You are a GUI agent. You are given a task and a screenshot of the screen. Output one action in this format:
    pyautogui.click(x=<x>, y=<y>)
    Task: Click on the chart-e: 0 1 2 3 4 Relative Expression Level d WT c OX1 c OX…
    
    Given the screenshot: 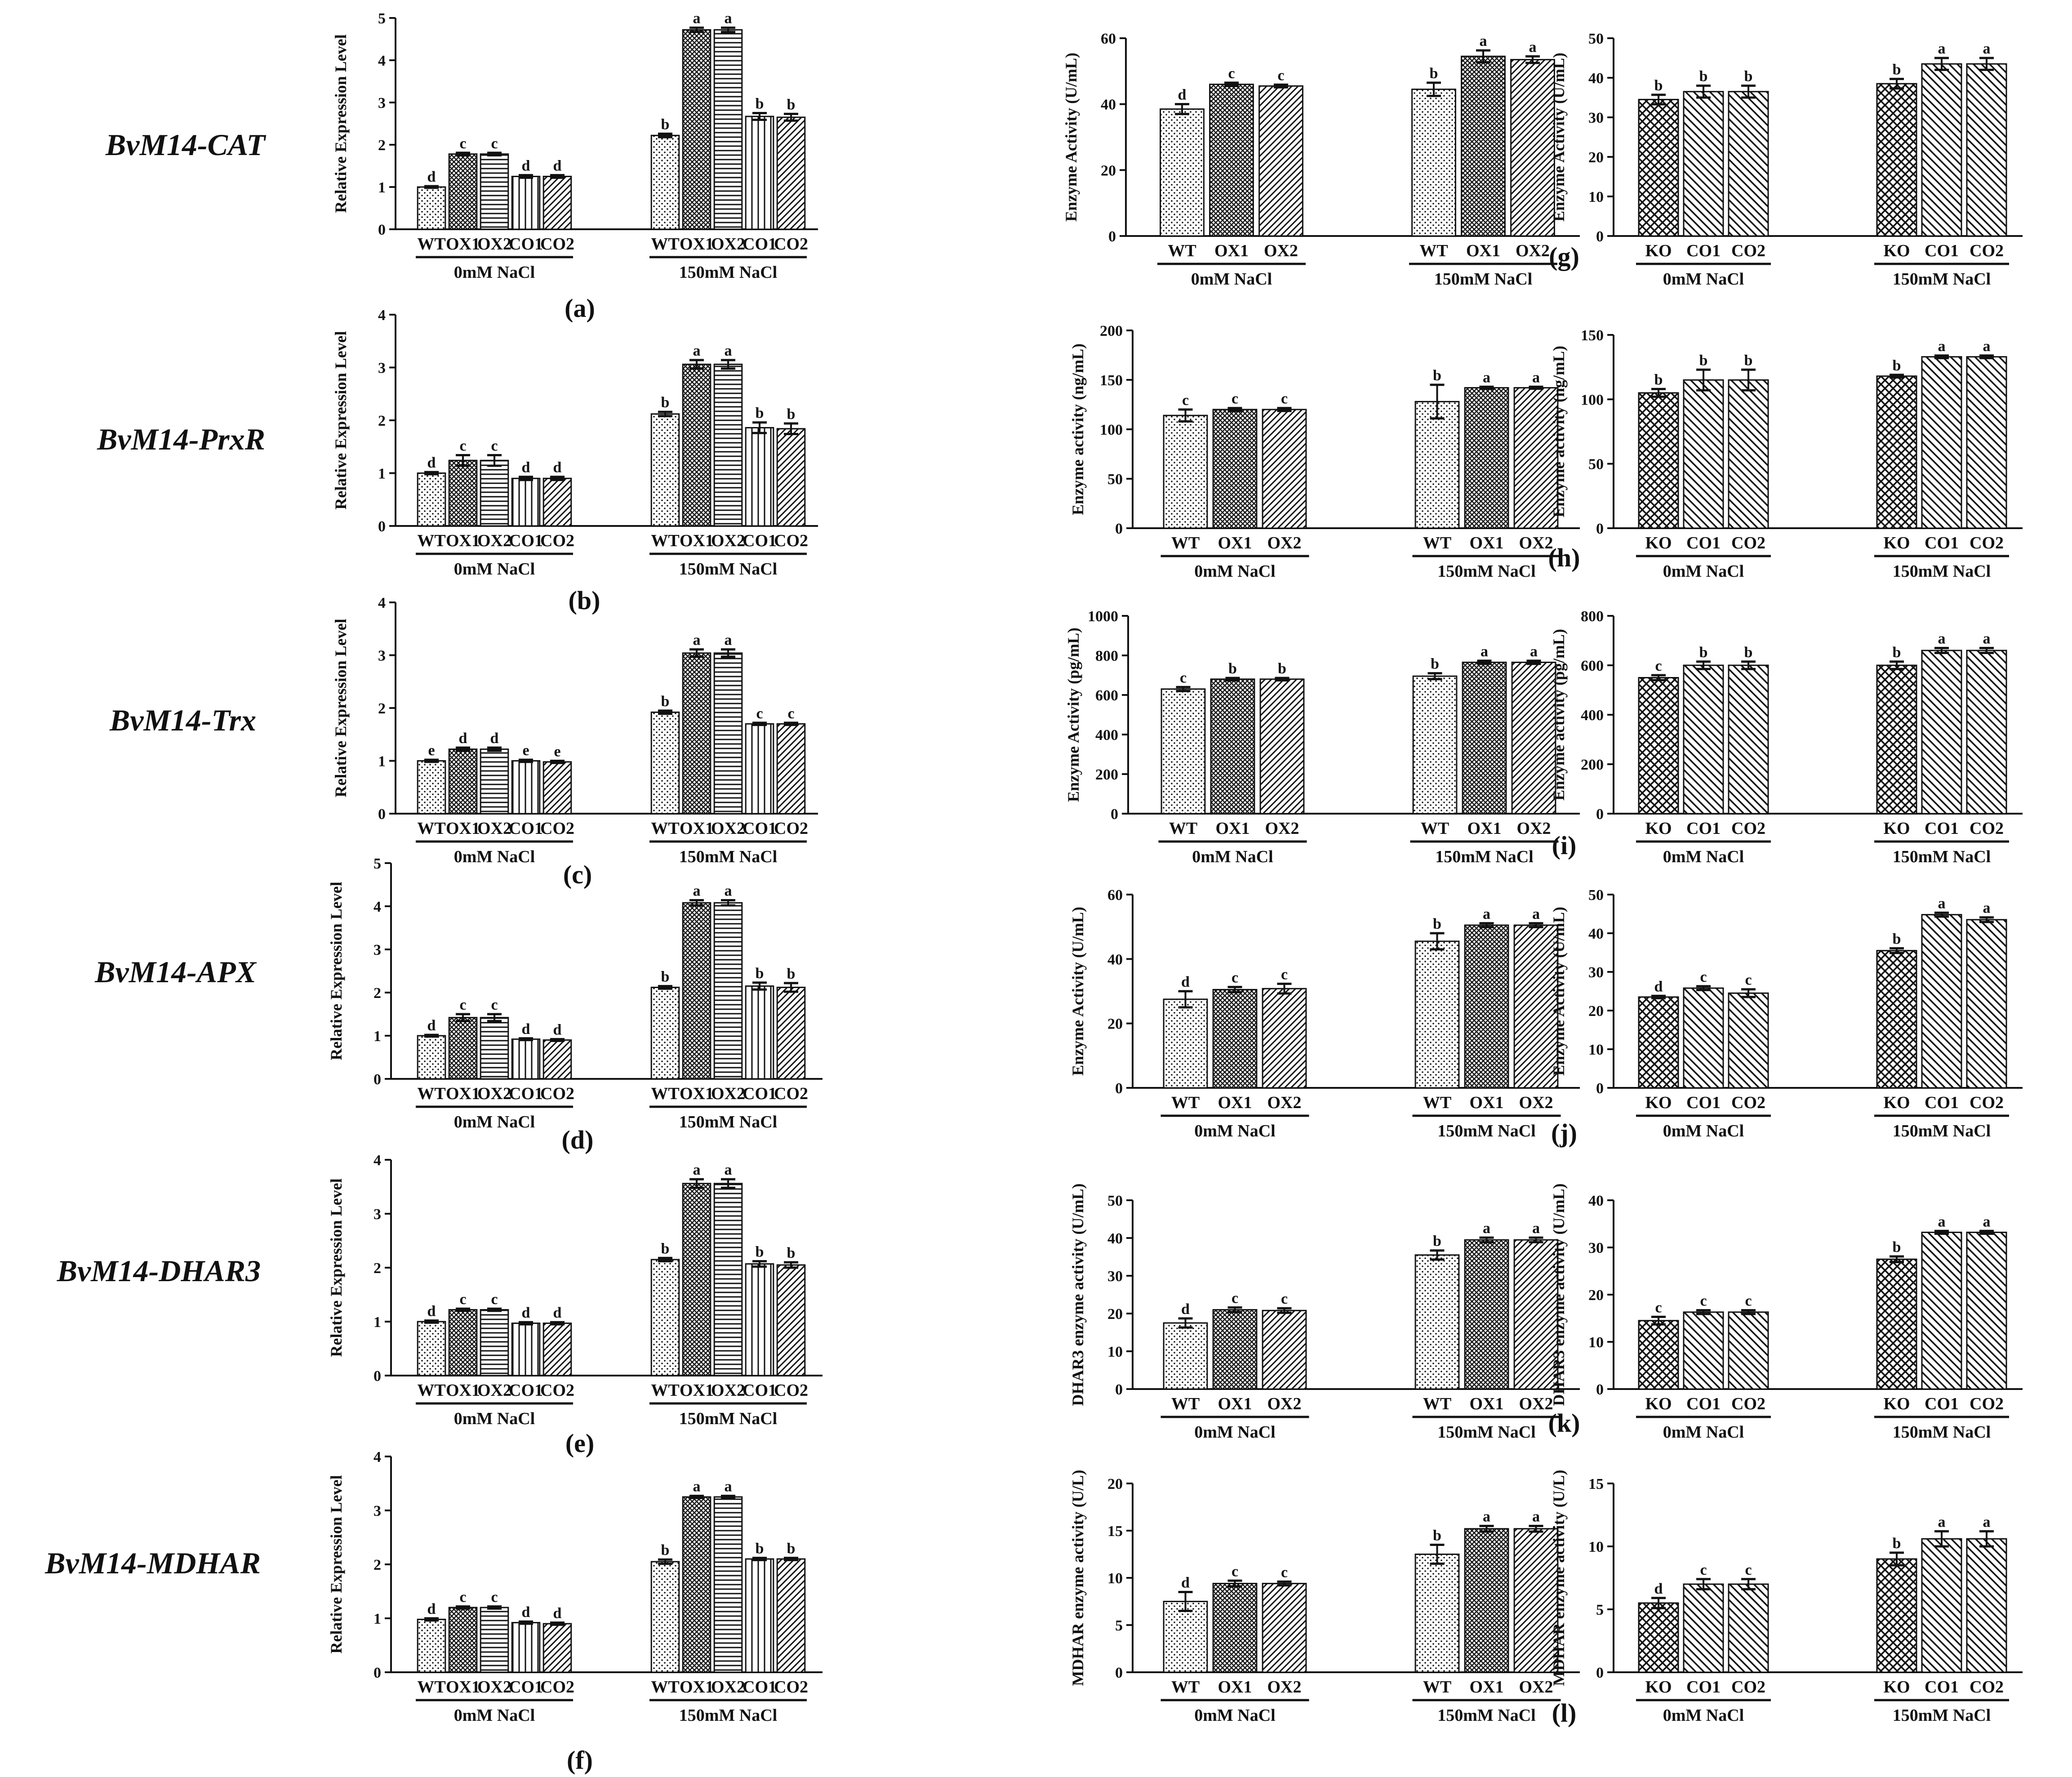 What is the action you would take?
    pyautogui.click(x=575, y=1305)
    